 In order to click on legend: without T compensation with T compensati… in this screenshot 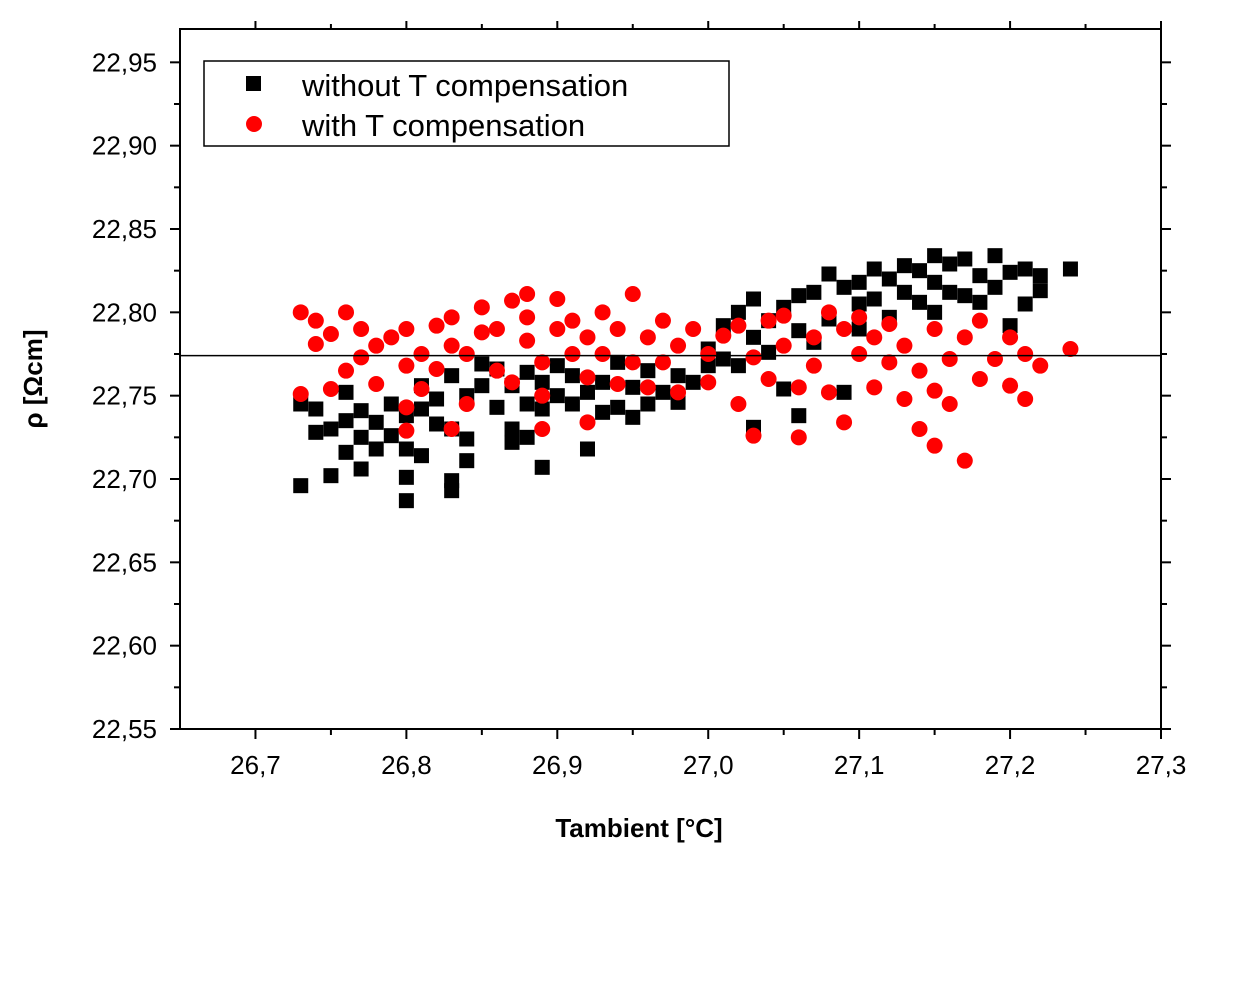, I will do `click(466, 103)`.